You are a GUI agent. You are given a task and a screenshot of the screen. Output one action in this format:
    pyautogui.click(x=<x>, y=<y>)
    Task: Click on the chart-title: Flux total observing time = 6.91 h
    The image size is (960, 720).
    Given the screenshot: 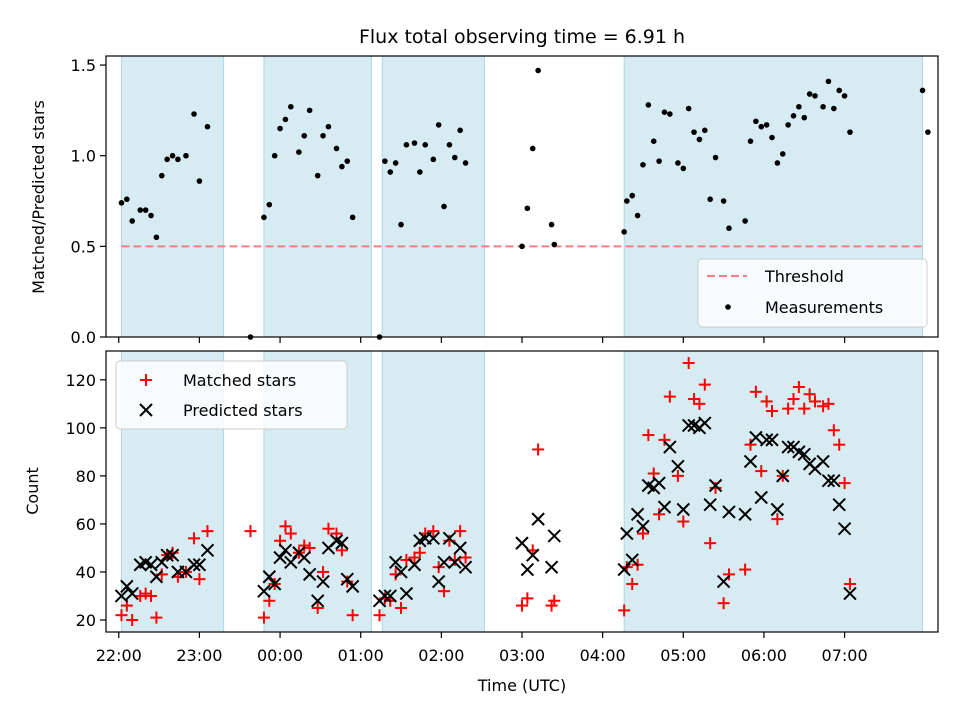 What is the action you would take?
    pyautogui.click(x=522, y=37)
    